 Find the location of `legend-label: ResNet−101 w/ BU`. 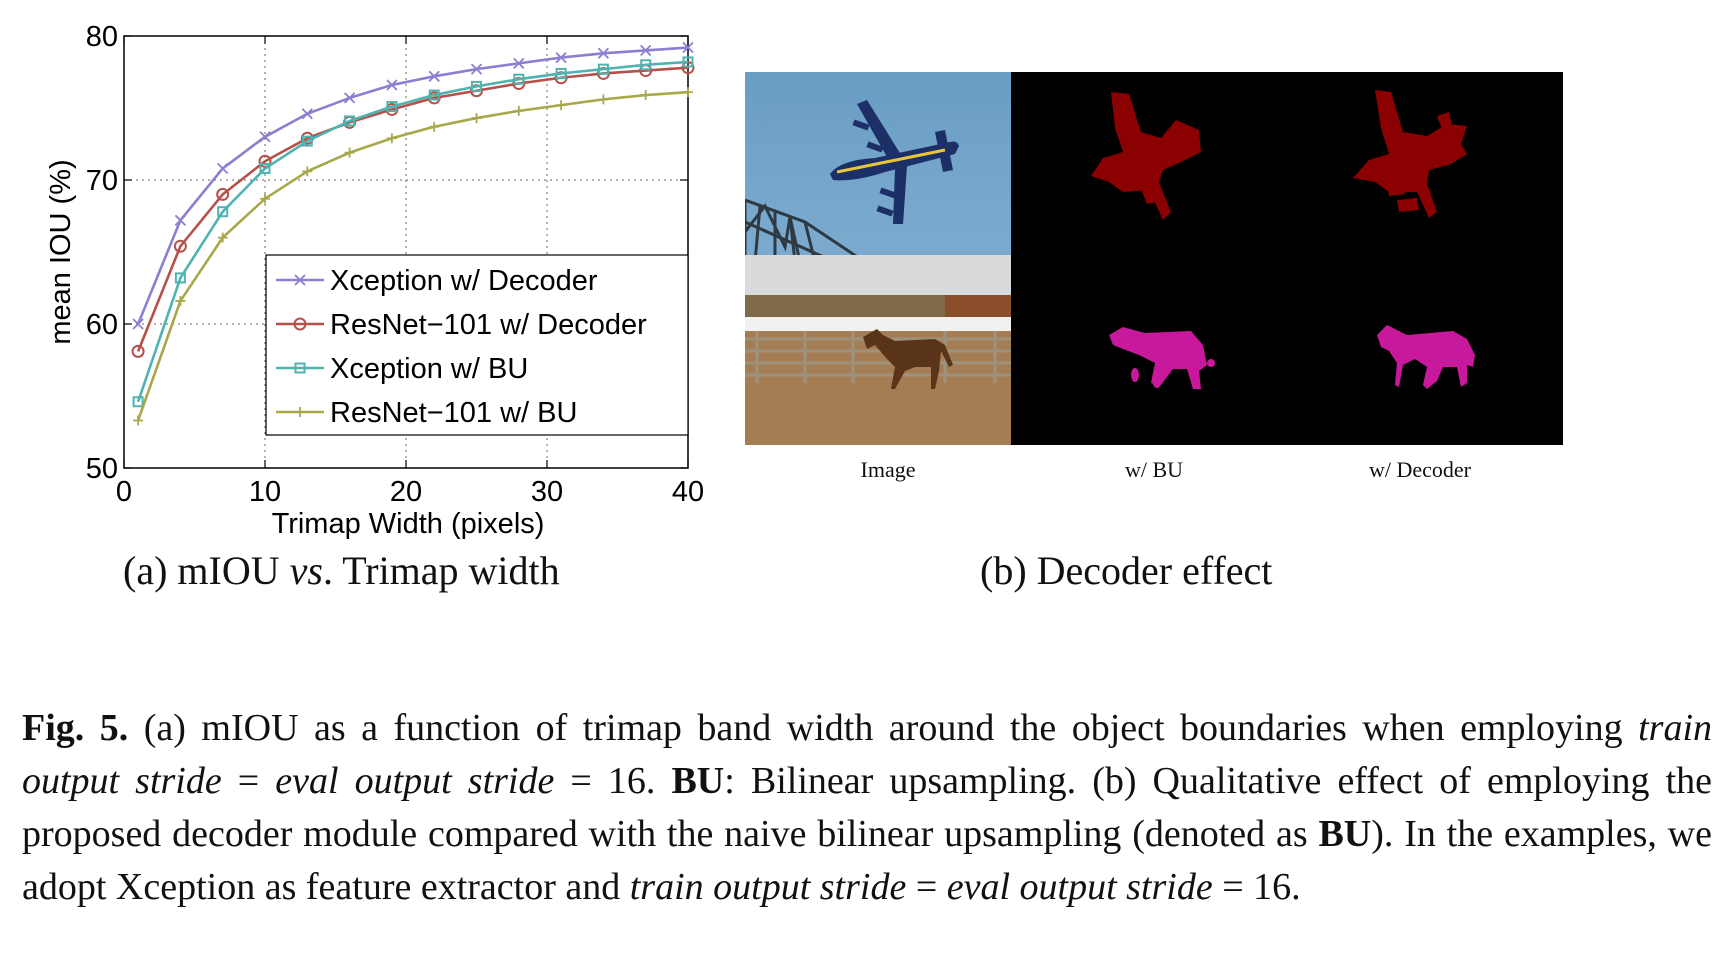

legend-label: ResNet−101 w/ BU is located at coordinates (453, 413).